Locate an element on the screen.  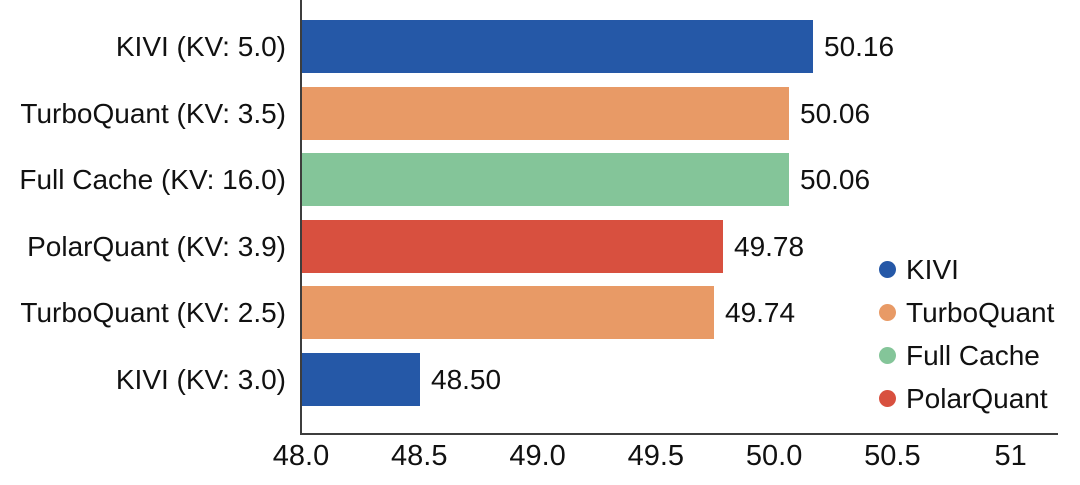
legend-label: PolarQuant is located at coordinates (977, 398).